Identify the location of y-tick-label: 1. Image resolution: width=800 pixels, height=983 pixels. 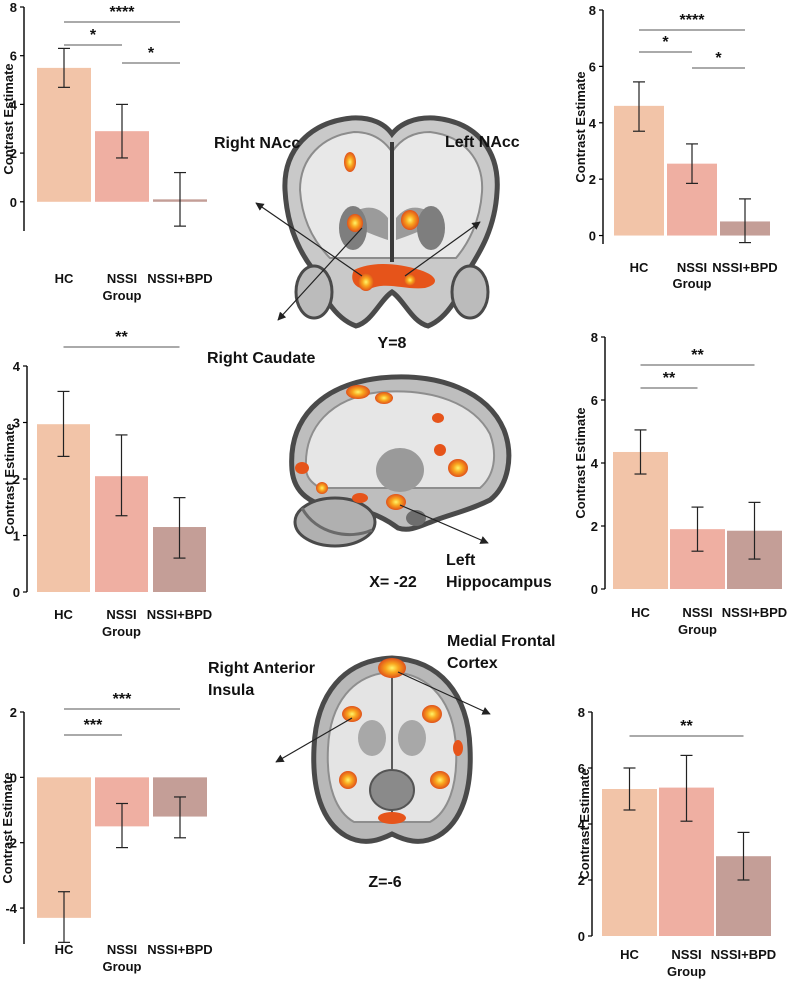
(16, 536).